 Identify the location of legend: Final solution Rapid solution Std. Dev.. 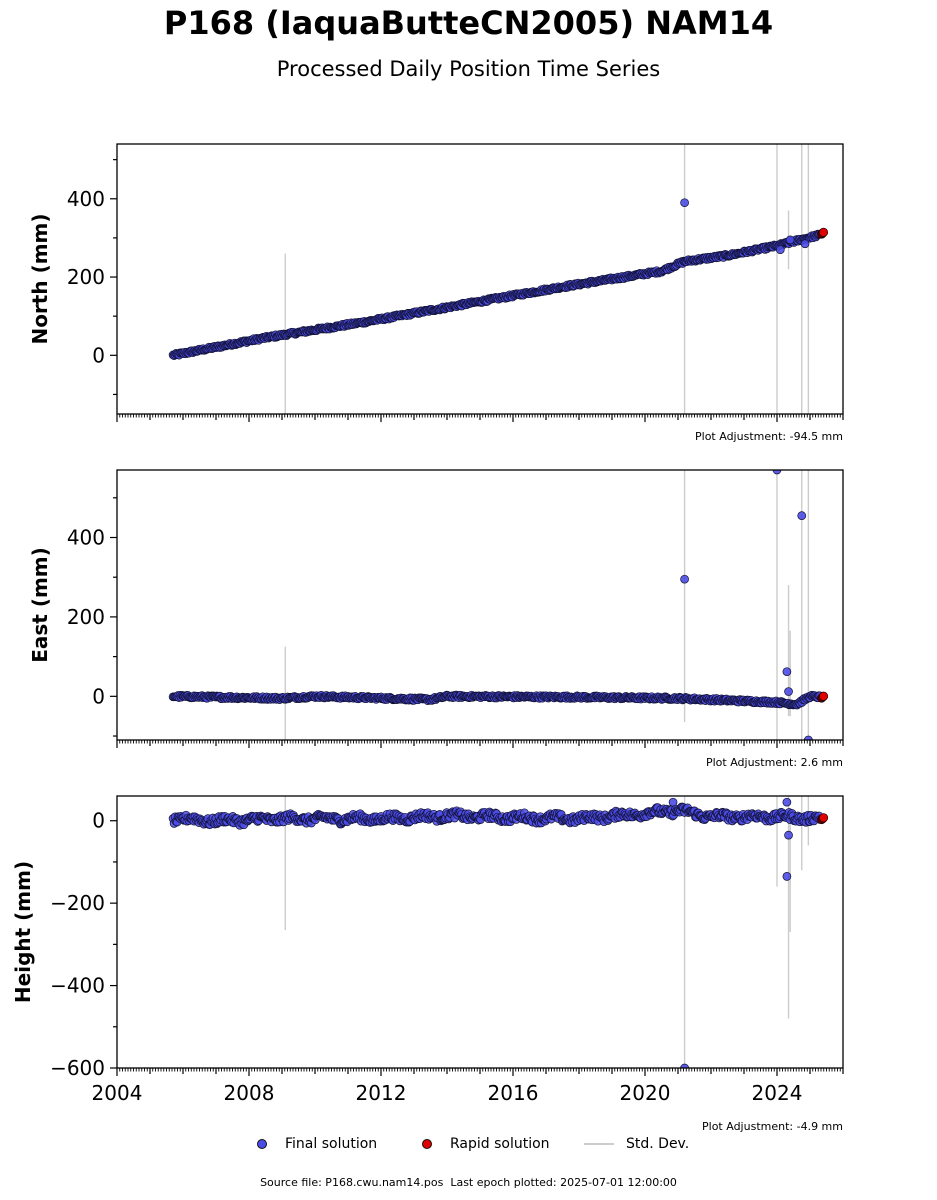
(468, 1147).